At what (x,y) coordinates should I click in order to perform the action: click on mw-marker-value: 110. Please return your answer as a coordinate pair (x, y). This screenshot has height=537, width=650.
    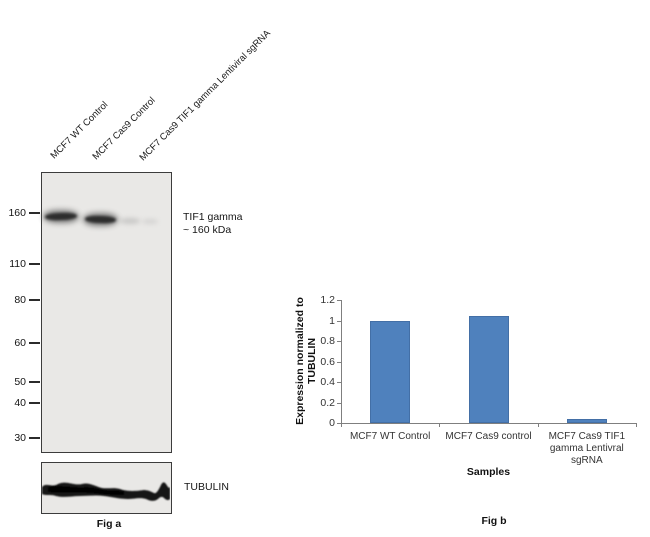
    Looking at the image, I should click on (17, 264).